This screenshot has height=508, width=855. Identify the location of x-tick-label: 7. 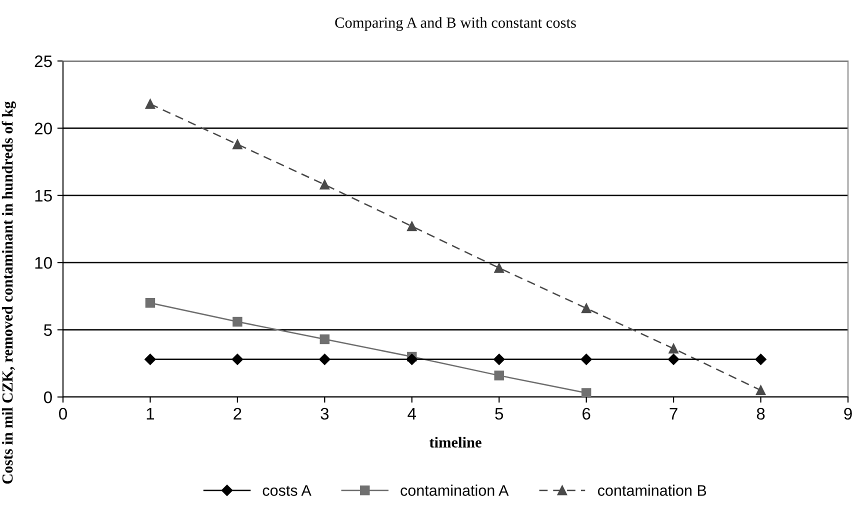
(674, 414).